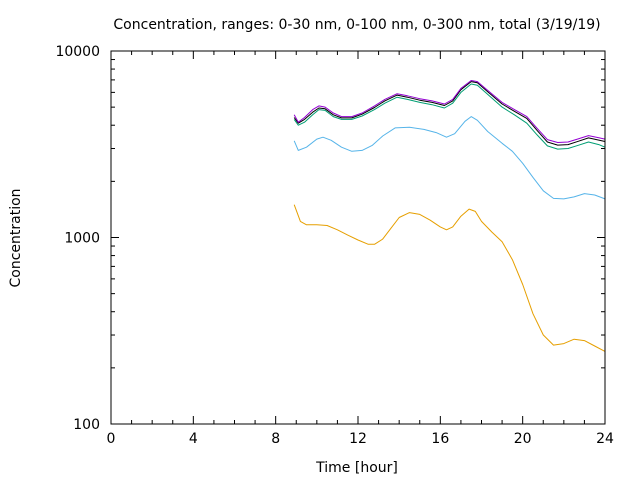 Image resolution: width=640 pixels, height=480 pixels. Describe the element at coordinates (16, 237) in the screenshot. I see `y-axis-label: Concentration` at that location.